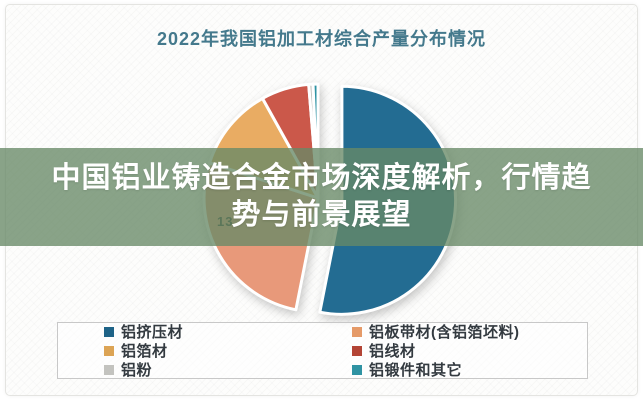 The width and height of the screenshot is (643, 400). I want to click on chart-legend: 铝挤压材 铝板带材(含铝箔坯料) 铝箔材 铝线材铝粉 铝锻件和其它, so click(322, 350).